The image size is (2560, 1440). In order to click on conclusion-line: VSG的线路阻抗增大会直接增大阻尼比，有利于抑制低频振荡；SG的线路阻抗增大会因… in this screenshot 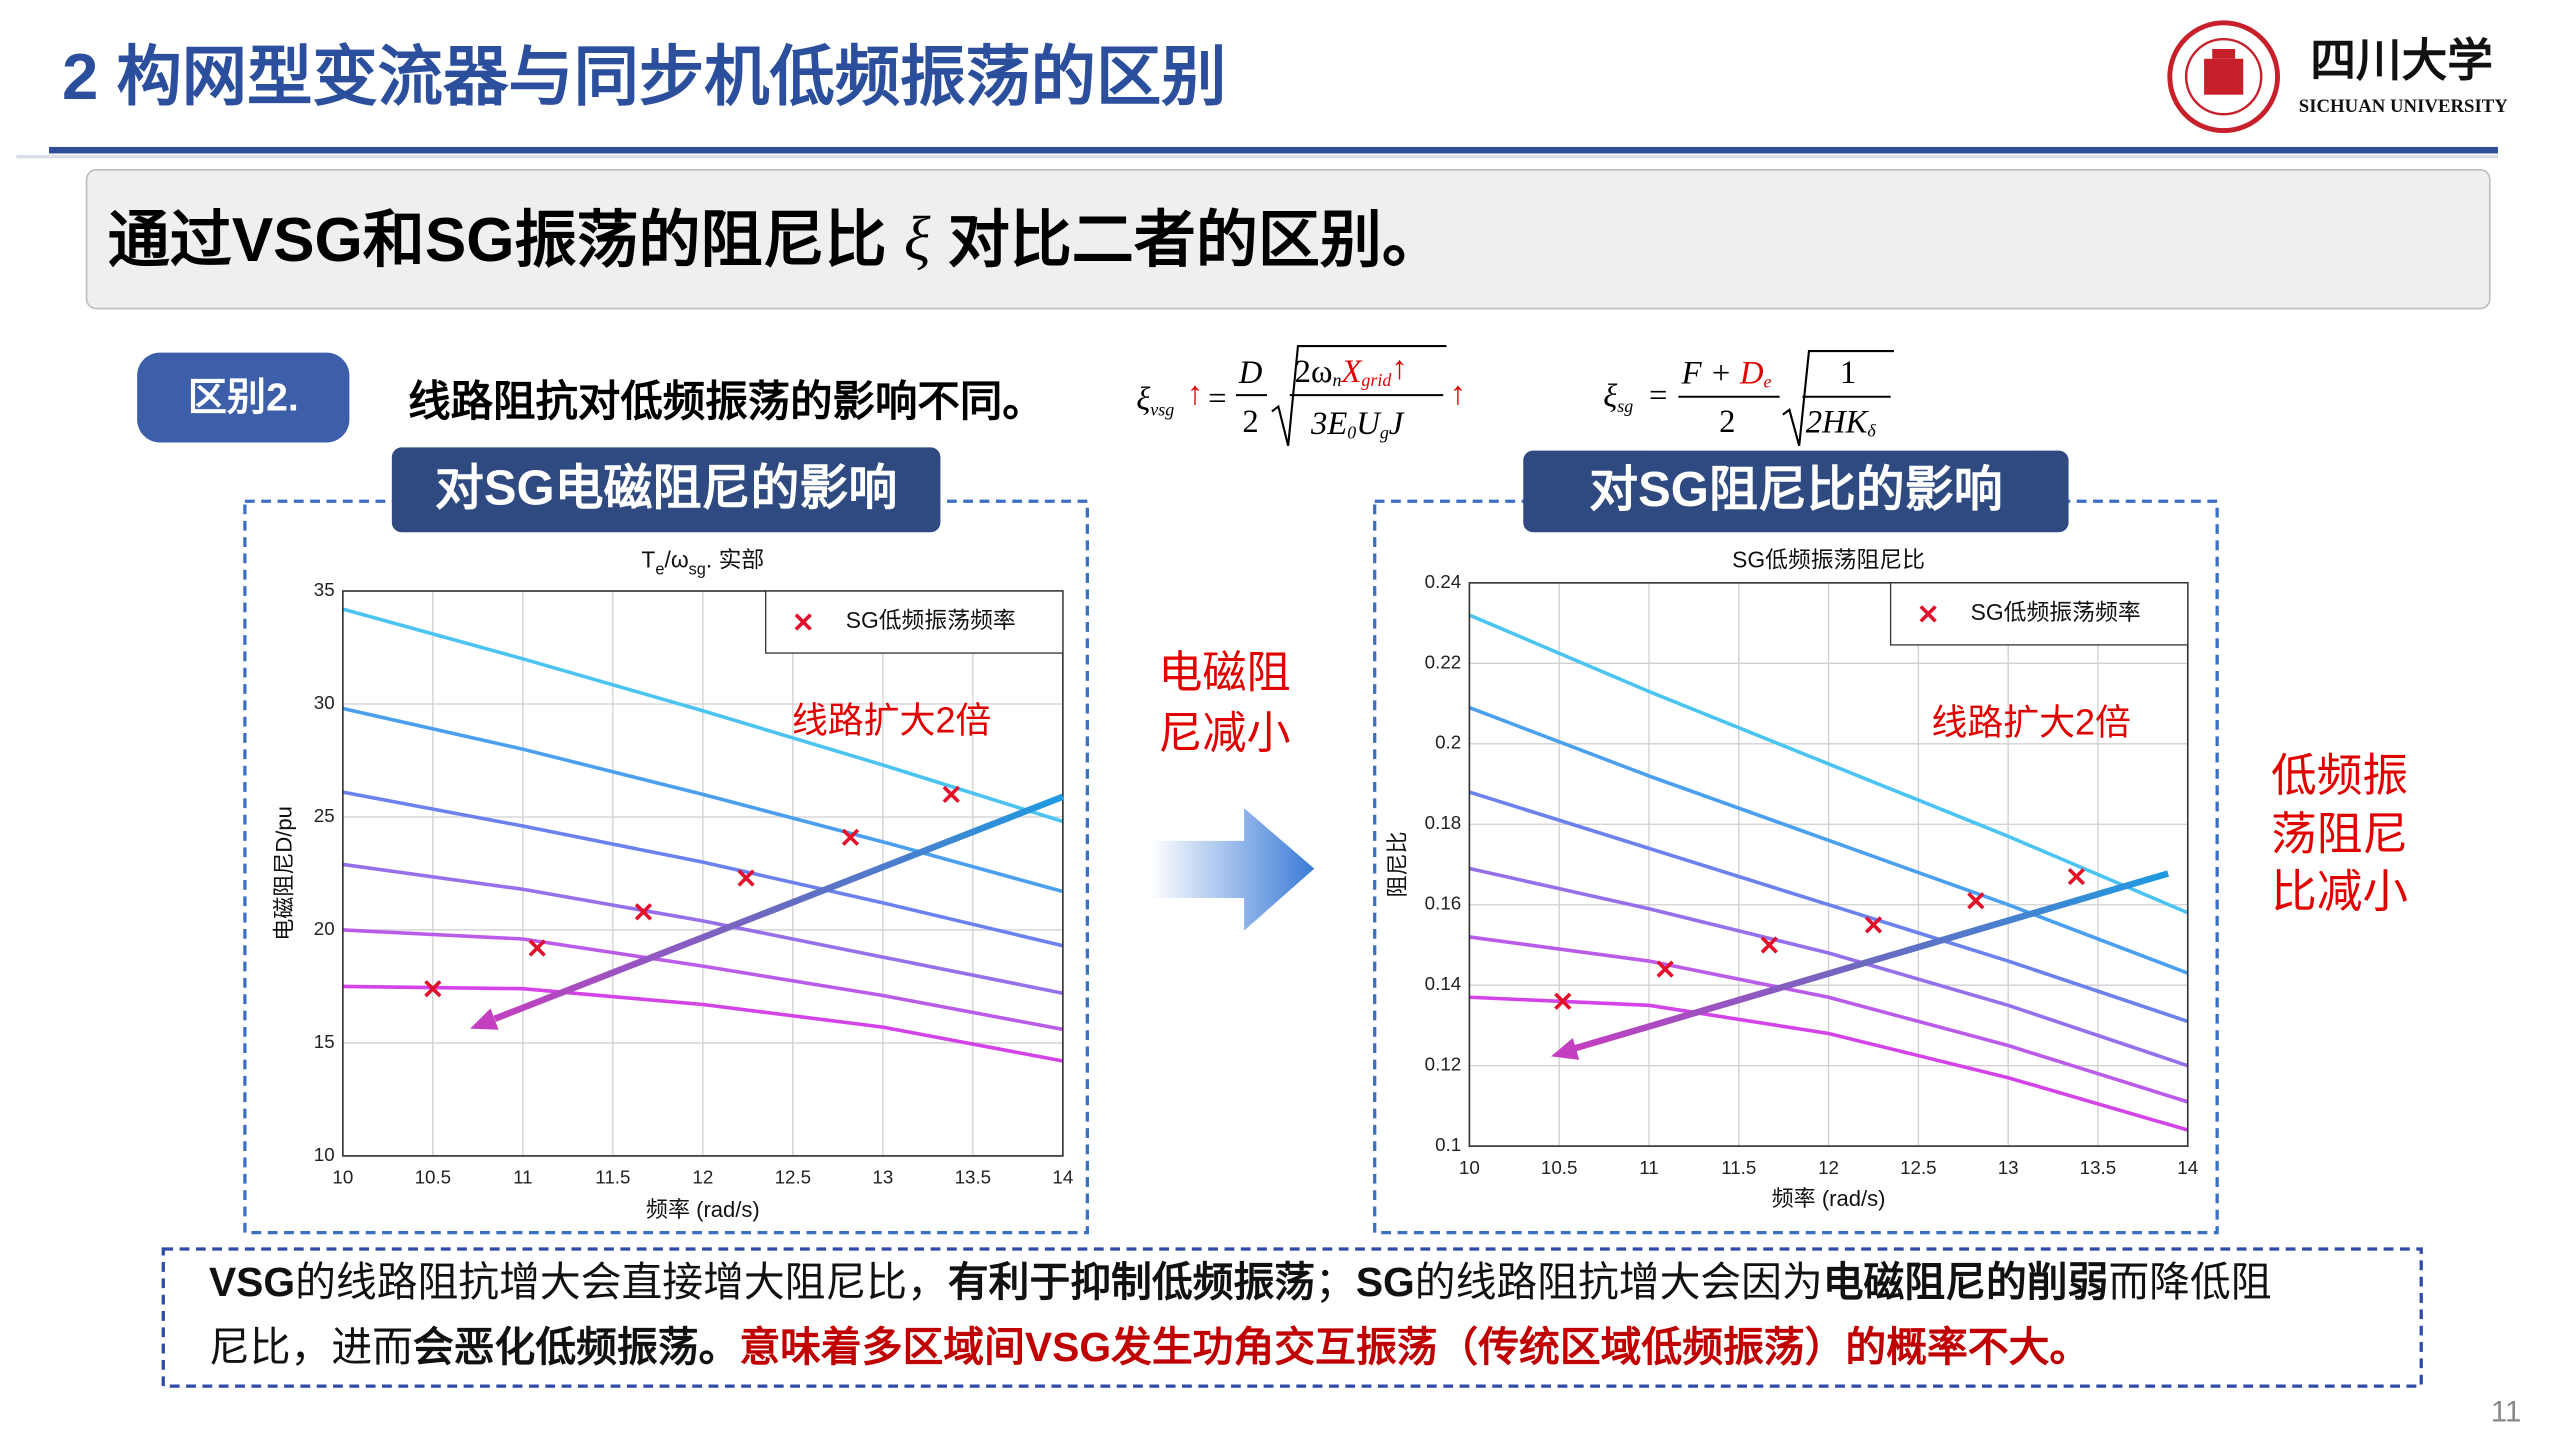, I will do `click(1240, 1282)`.